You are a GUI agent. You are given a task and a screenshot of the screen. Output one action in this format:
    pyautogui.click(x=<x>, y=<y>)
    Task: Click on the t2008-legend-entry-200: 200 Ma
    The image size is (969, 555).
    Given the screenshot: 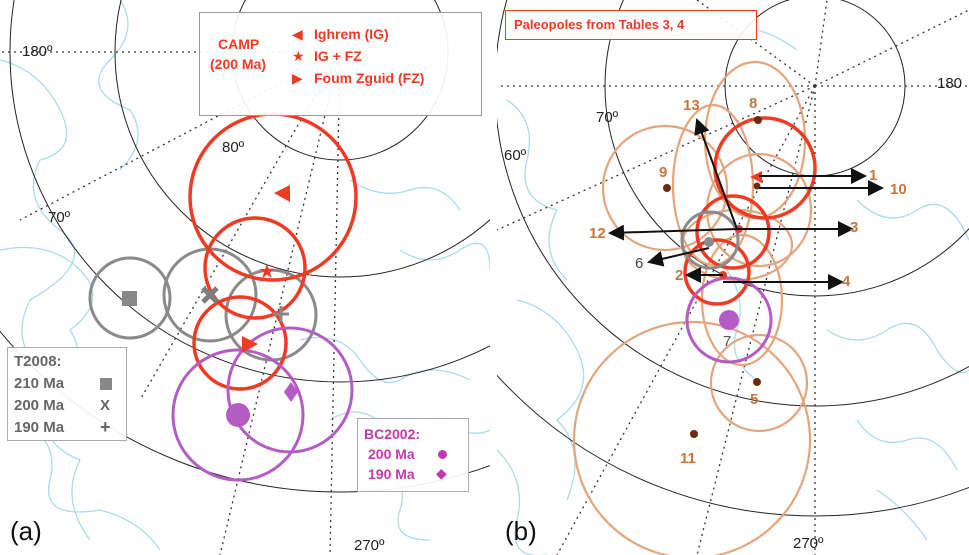 What is the action you would take?
    pyautogui.click(x=39, y=405)
    